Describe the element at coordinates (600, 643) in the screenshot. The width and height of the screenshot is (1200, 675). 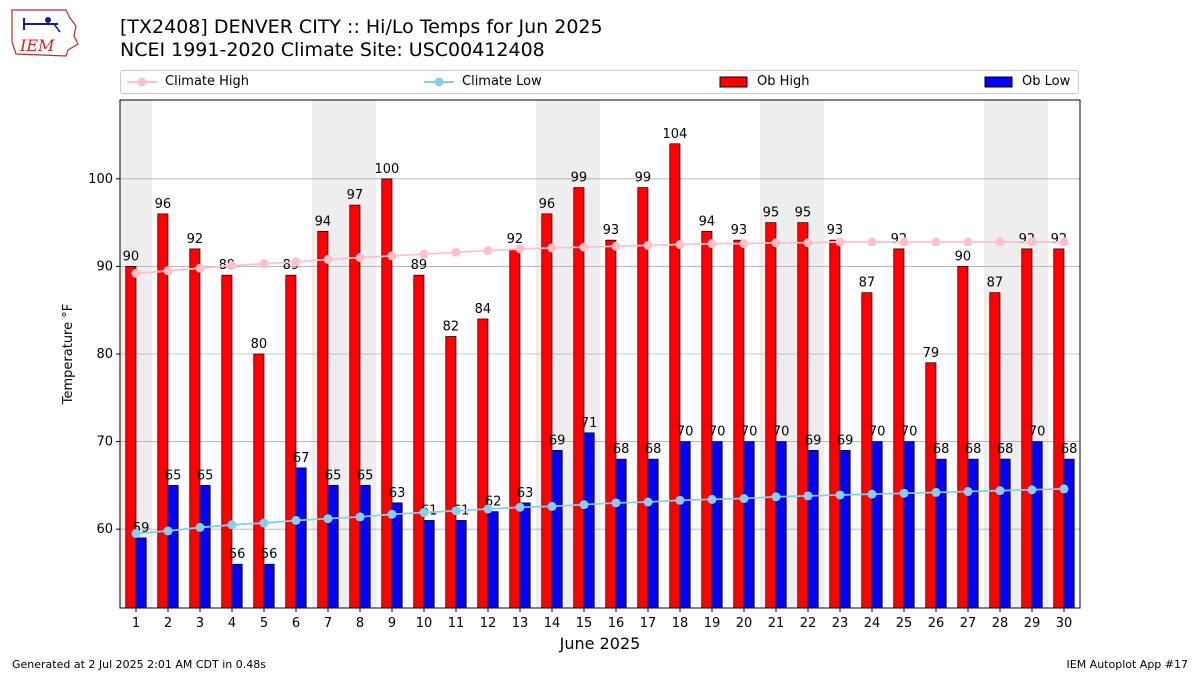
I see `x-axis-label: June 2025` at that location.